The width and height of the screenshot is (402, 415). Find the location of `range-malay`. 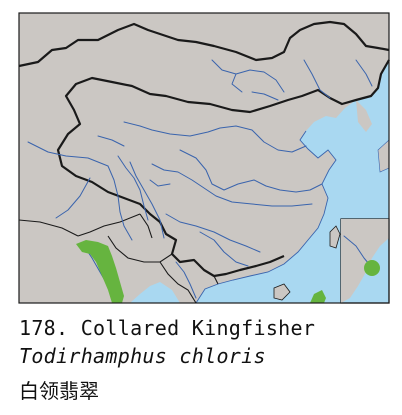

range-malay is located at coordinates (318, 296).